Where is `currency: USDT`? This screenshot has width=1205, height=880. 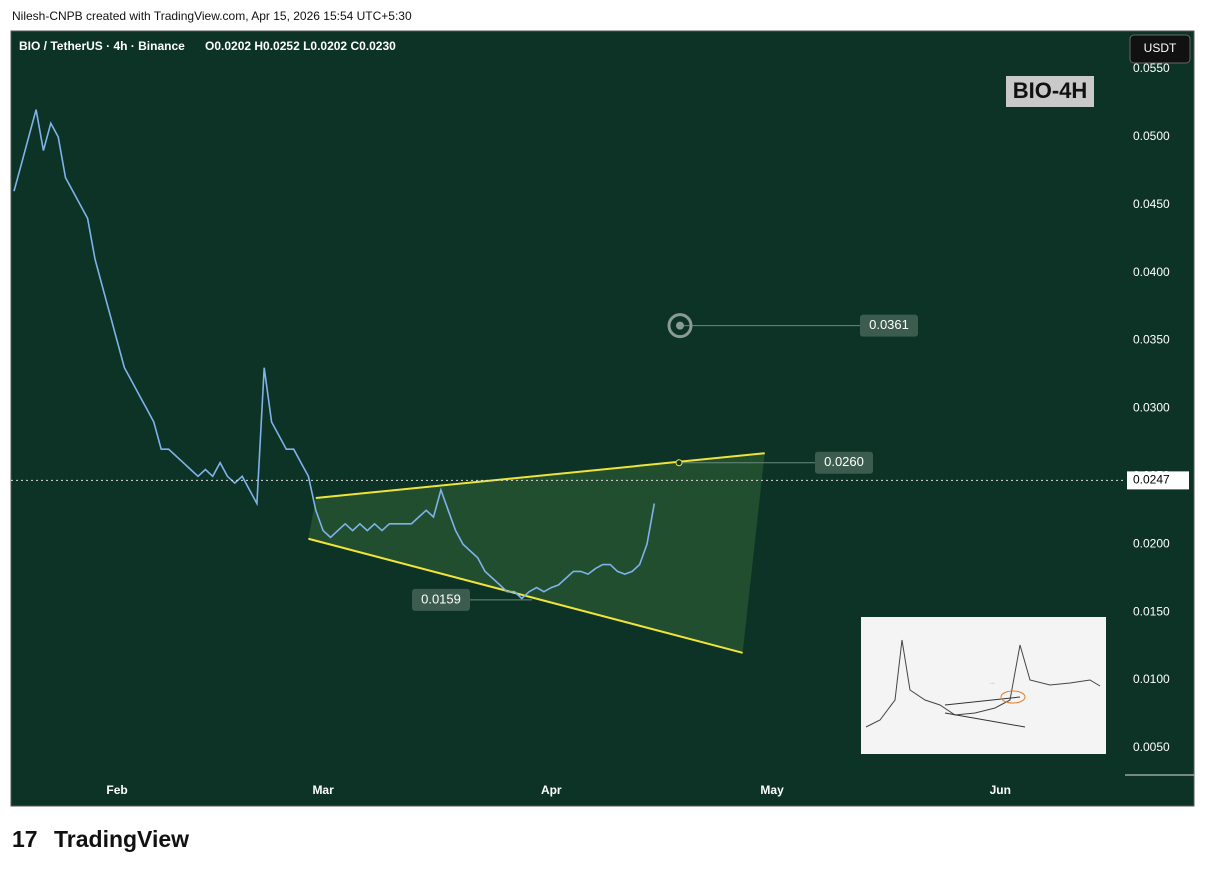
currency: USDT is located at coordinates (1160, 48).